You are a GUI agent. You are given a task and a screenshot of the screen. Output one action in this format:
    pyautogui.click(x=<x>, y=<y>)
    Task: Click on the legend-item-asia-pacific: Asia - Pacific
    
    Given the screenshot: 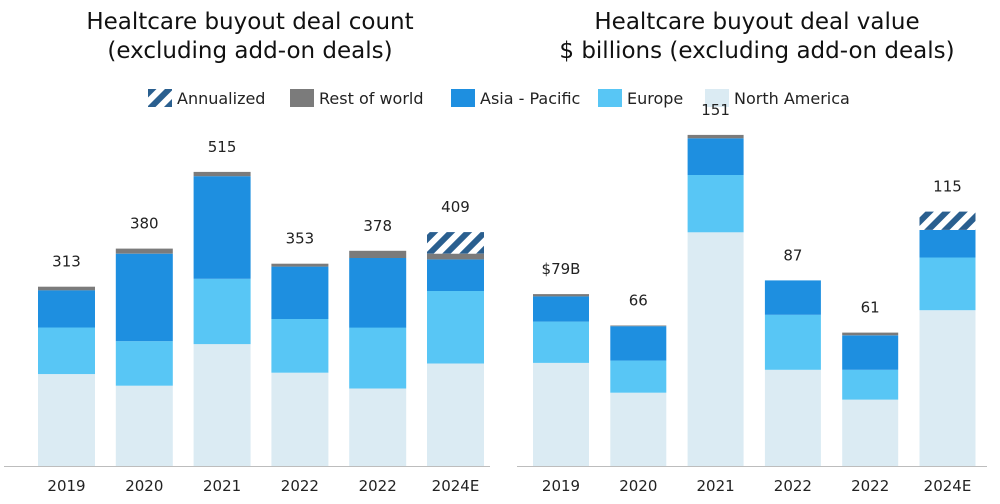 What is the action you would take?
    pyautogui.click(x=515, y=98)
    